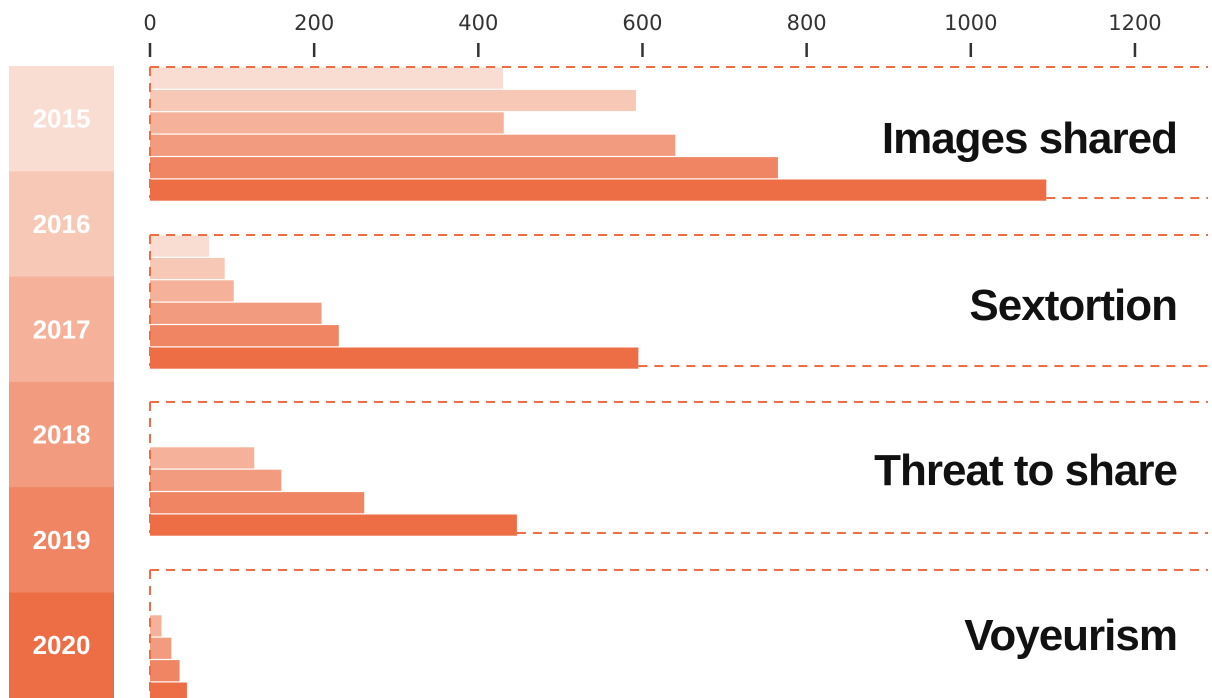  Describe the element at coordinates (1070, 635) in the screenshot. I see `group-label: Voyeurism` at that location.